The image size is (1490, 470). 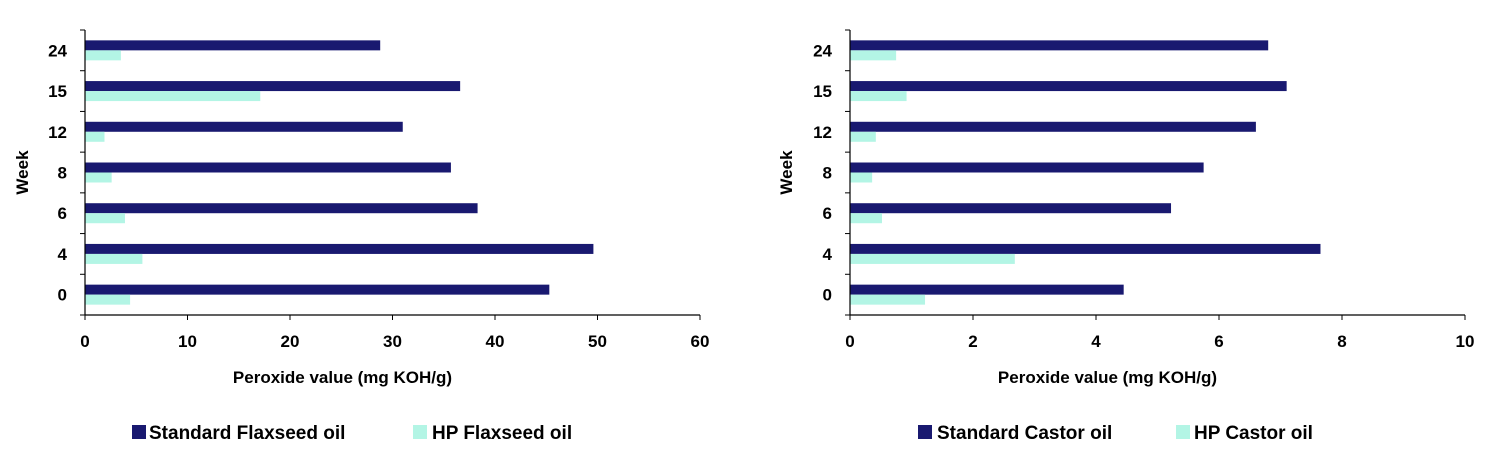 I want to click on legend-label: HP Castor oil, so click(x=1253, y=433).